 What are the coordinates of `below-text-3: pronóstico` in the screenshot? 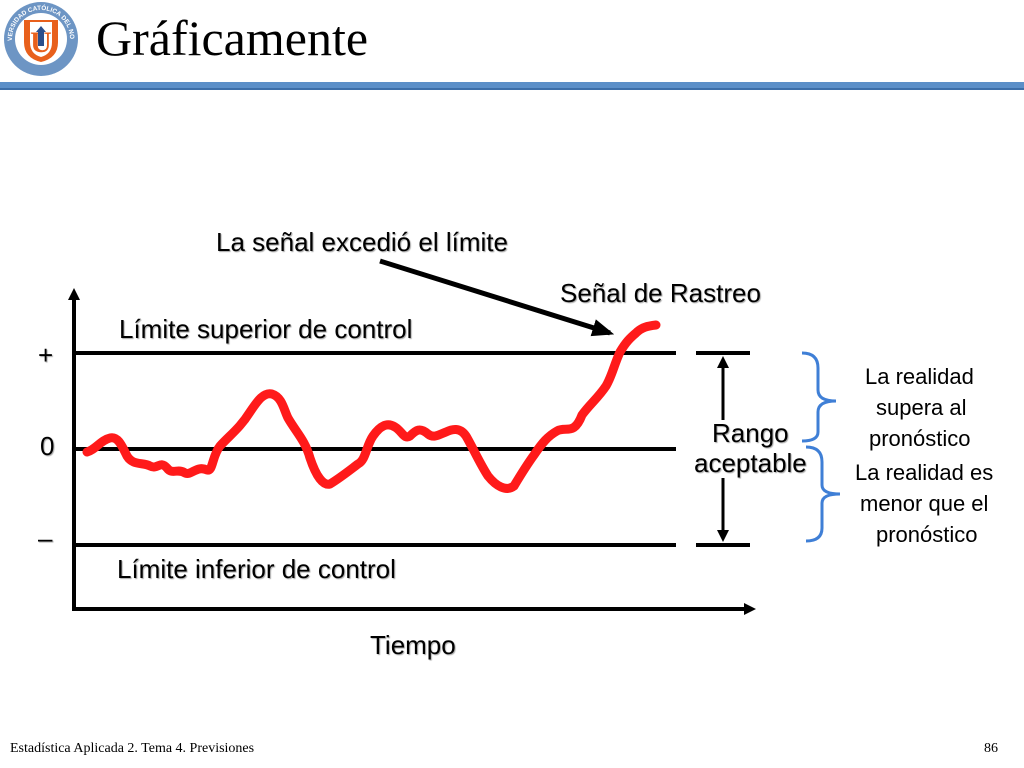 It's located at (927, 534).